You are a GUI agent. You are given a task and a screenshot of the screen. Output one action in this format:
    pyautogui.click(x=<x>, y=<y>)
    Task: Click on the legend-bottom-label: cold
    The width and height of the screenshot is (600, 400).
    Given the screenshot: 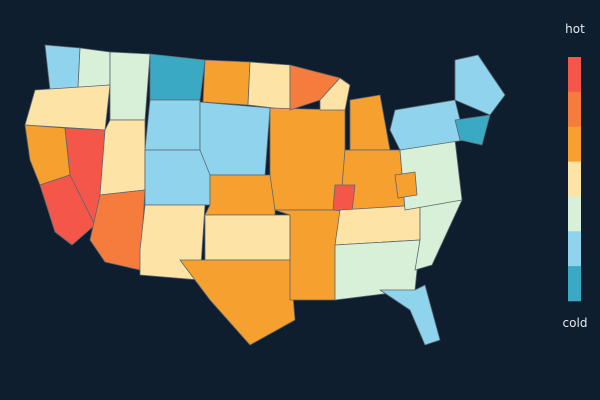 What is the action you would take?
    pyautogui.click(x=575, y=323)
    